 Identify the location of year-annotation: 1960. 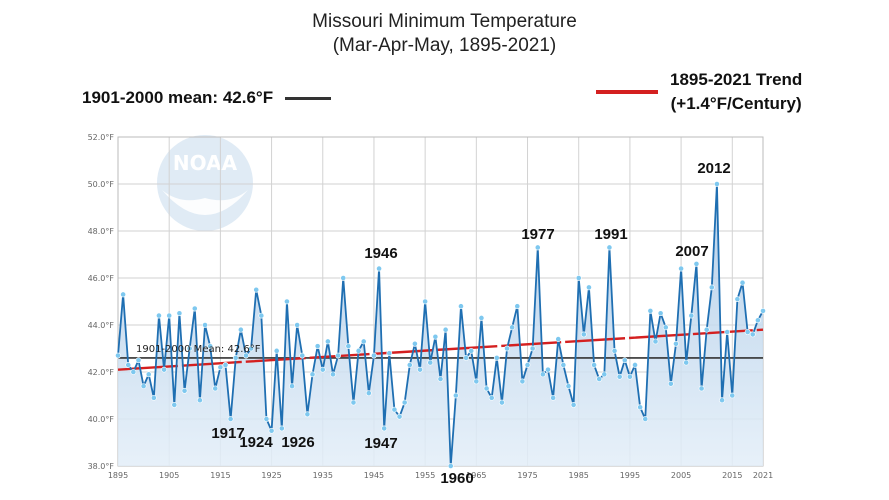
(456, 478).